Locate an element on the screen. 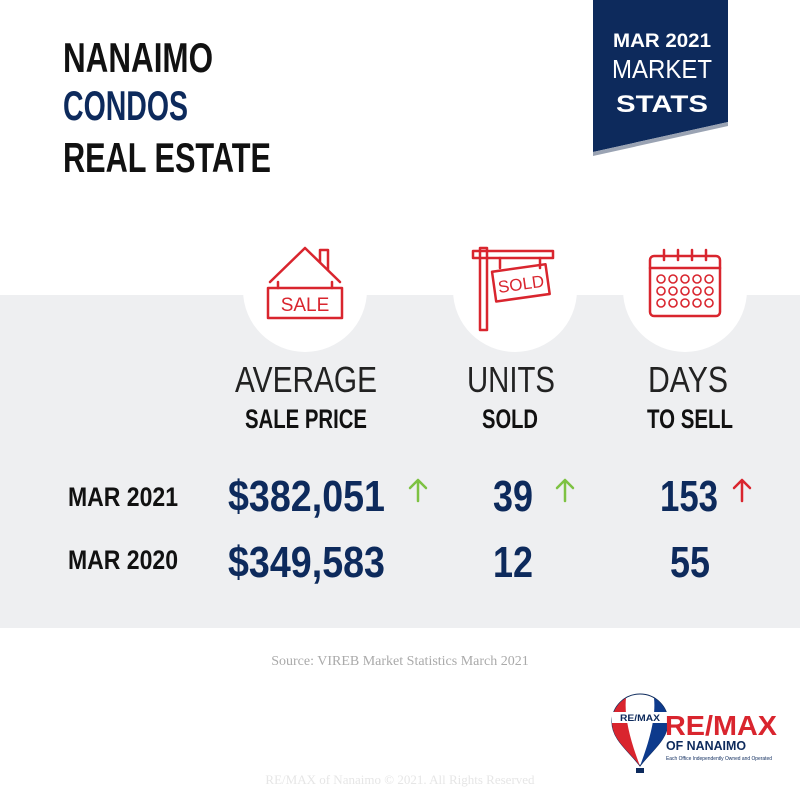  row-label: MAR 2021 is located at coordinates (123, 497).